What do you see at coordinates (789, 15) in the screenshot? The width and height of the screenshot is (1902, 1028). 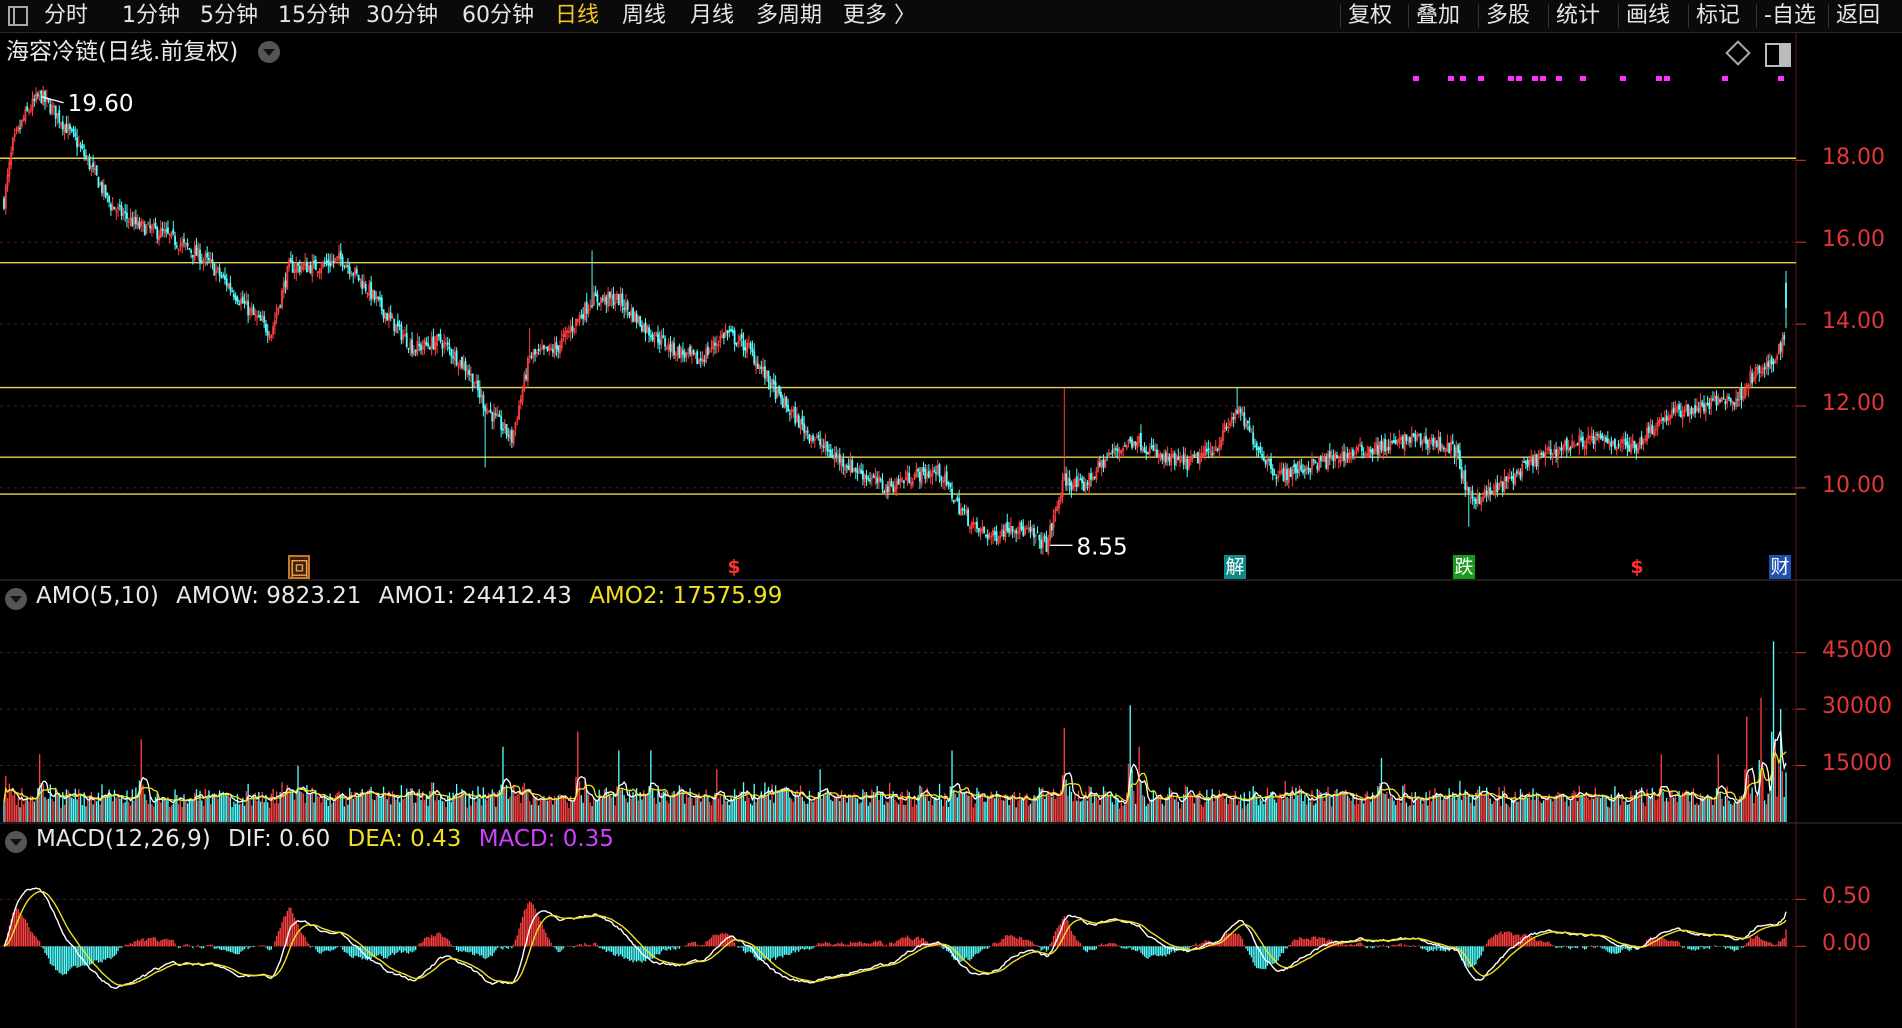 I see `period-tab-9: 多周期` at bounding box center [789, 15].